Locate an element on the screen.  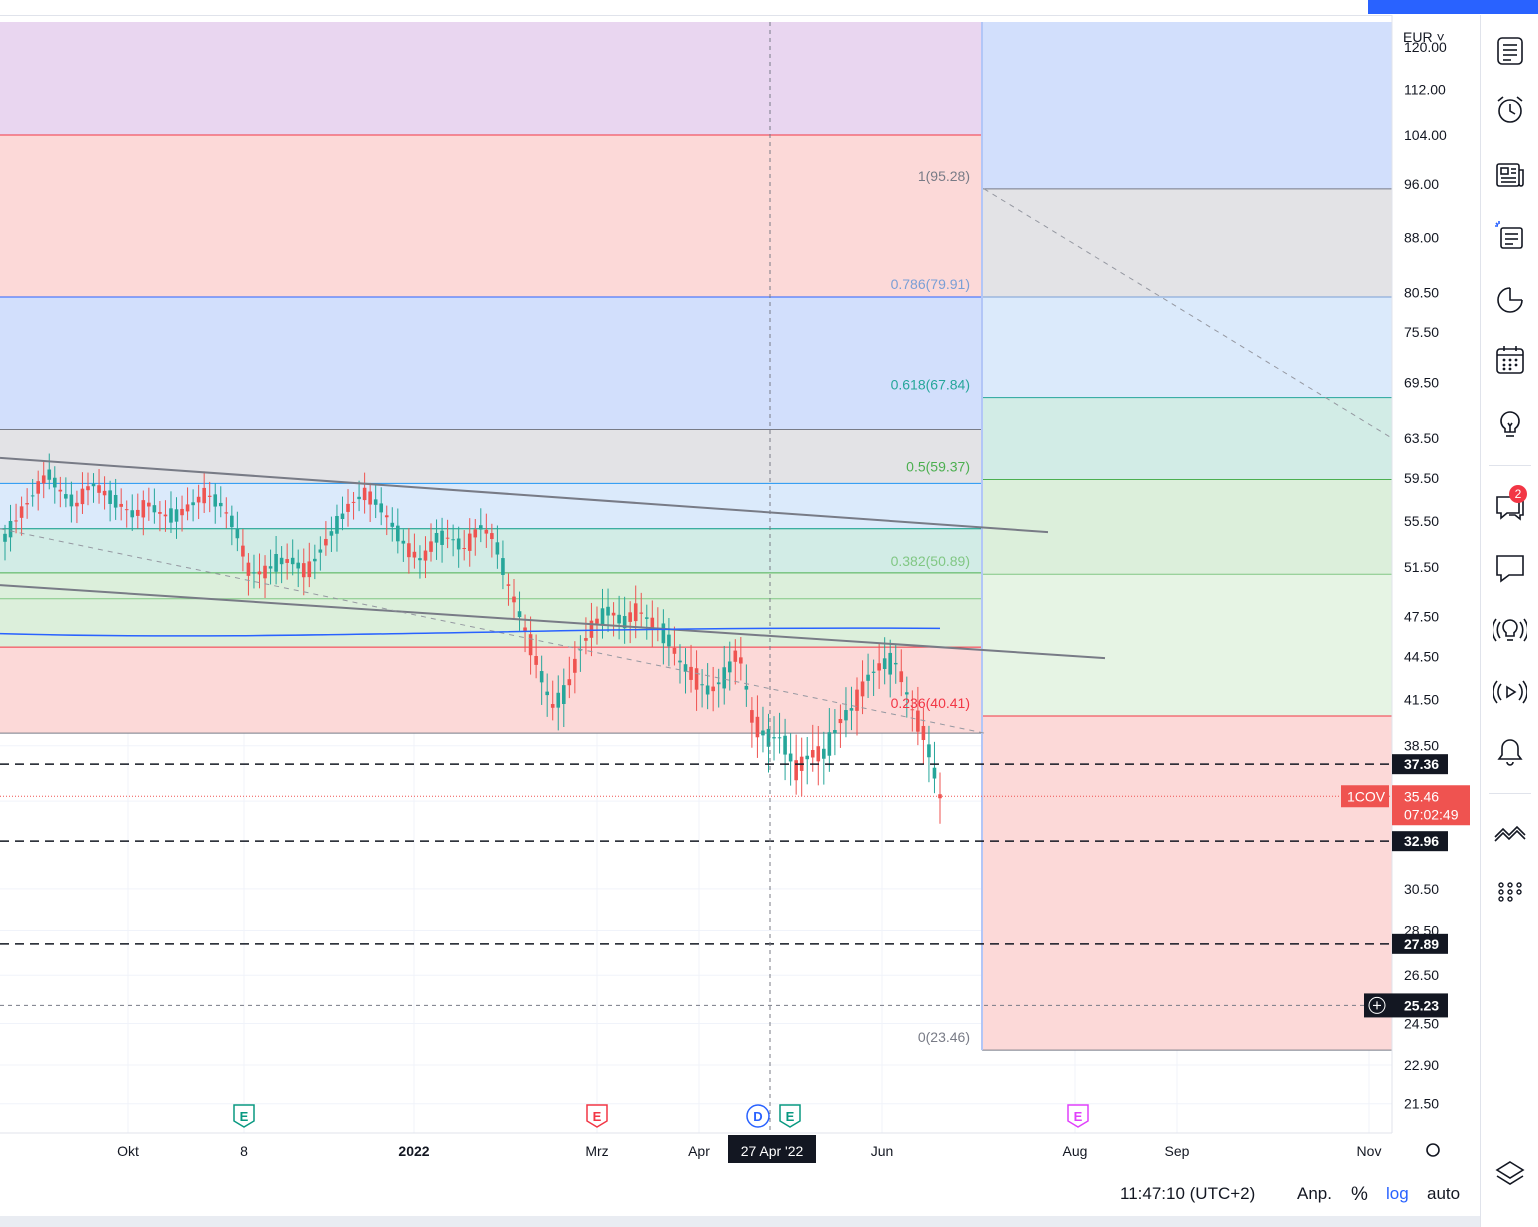
idea-stream-icon is located at coordinates (1510, 630).